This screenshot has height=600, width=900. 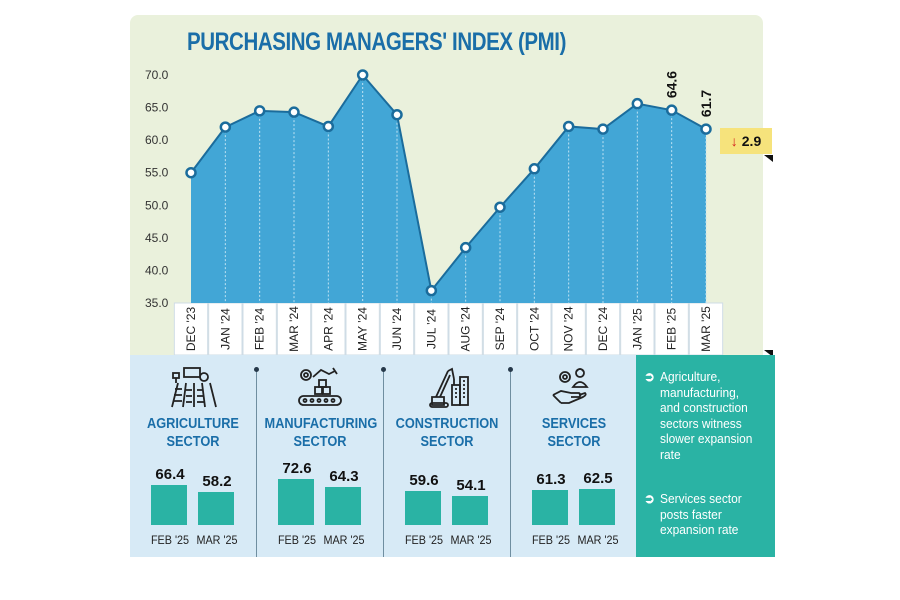 I want to click on y-tick-label: 65.0, so click(x=157, y=108).